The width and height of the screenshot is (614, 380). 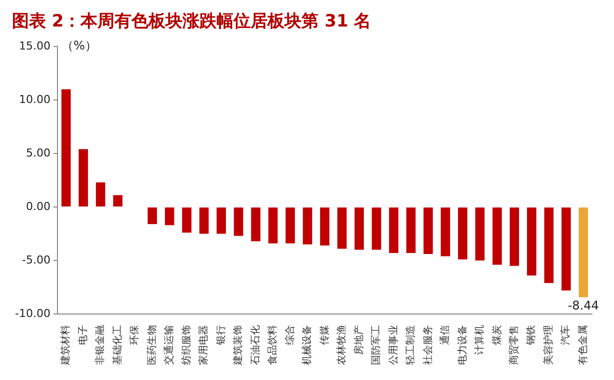 What do you see at coordinates (496, 335) in the screenshot?
I see `x-tick-label: 煤炭` at bounding box center [496, 335].